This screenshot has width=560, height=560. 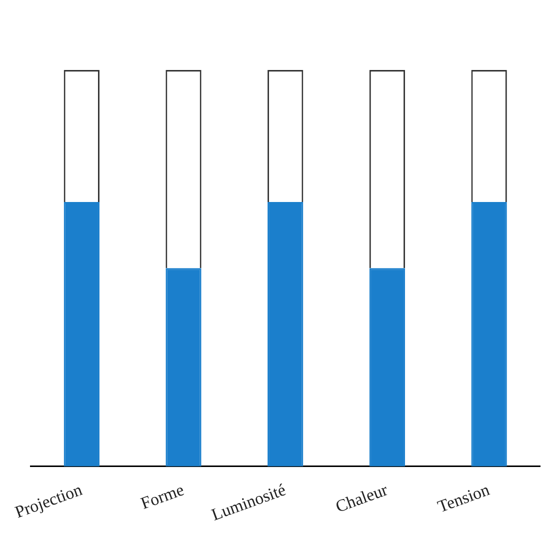 I want to click on x-tick-label: Chaleur, so click(x=361, y=498).